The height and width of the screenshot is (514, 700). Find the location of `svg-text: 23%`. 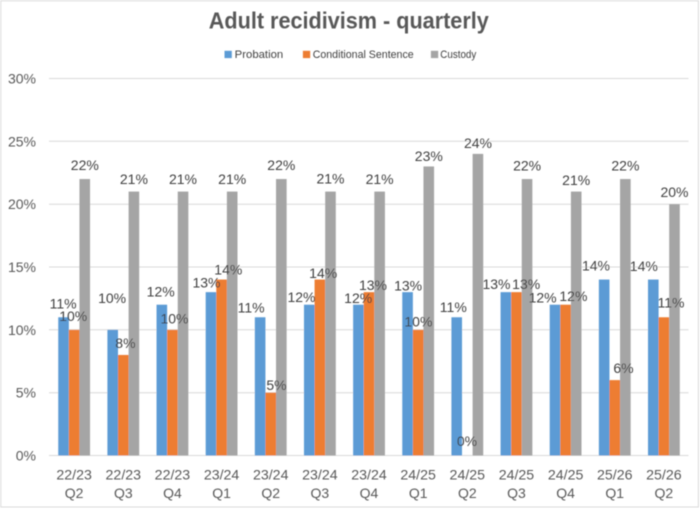

svg-text: 23% is located at coordinates (429, 156).